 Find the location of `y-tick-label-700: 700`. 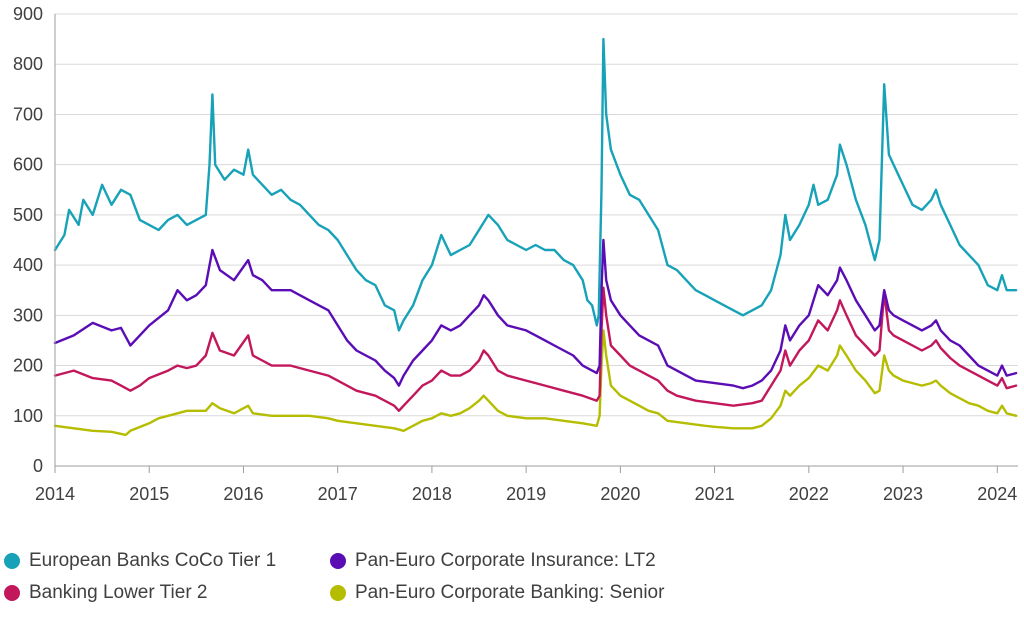

y-tick-label-700: 700 is located at coordinates (28, 114).